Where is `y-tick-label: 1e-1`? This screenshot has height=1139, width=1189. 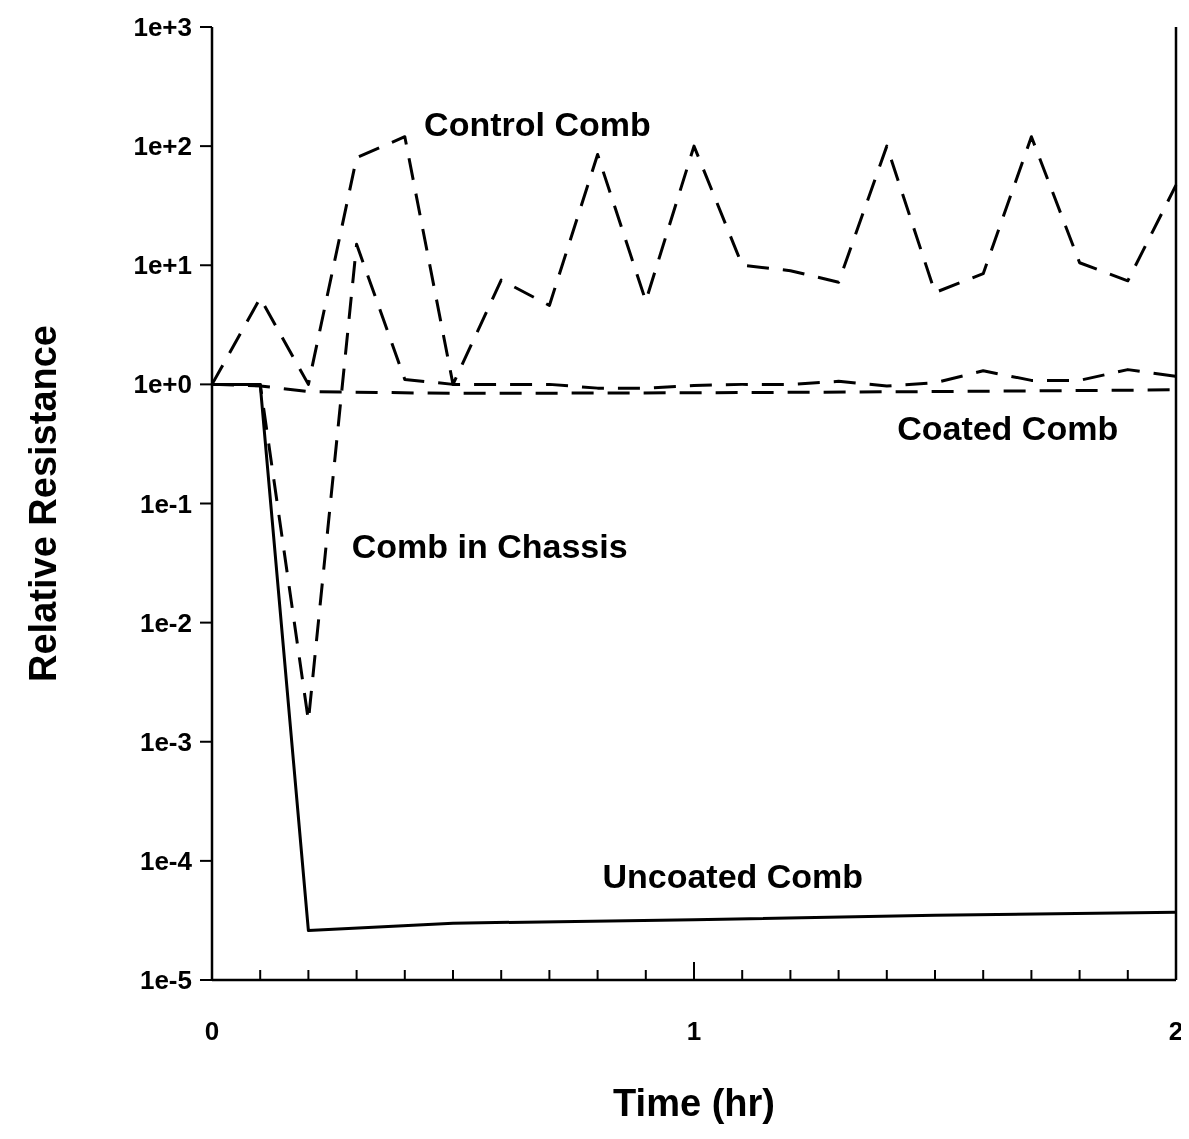
y-tick-label: 1e-1 is located at coordinates (165, 503).